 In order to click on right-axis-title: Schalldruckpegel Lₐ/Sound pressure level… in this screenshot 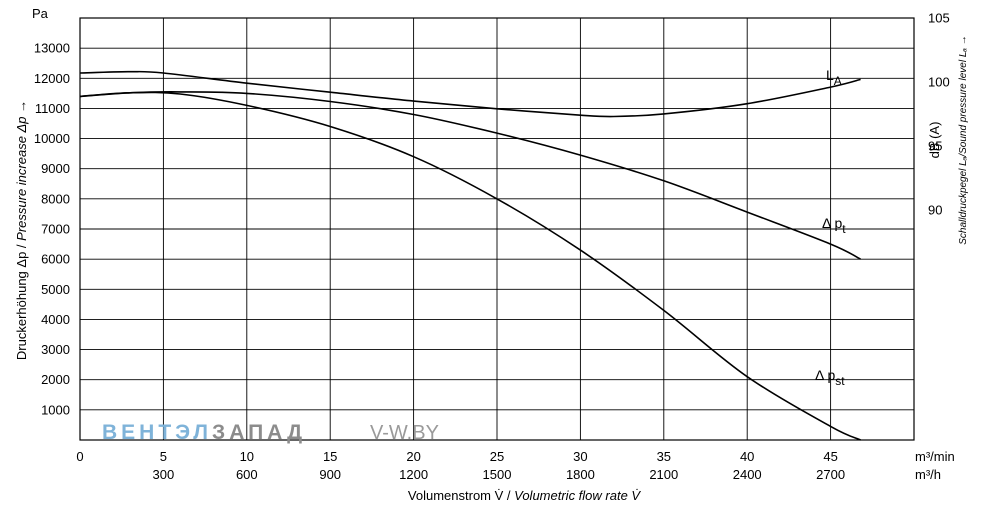, I will do `click(963, 140)`.